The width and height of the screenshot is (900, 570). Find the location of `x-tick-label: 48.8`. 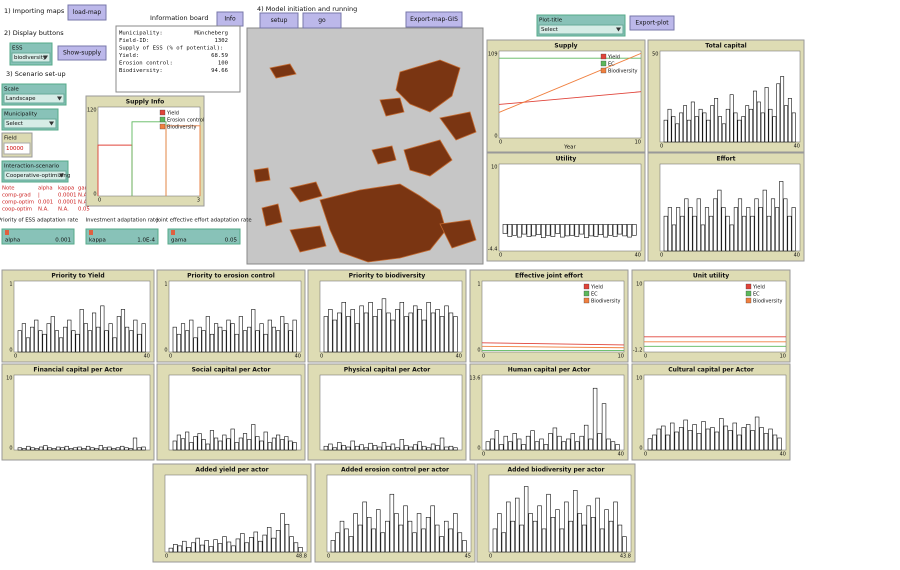

x-tick-label: 48.8 is located at coordinates (301, 557).